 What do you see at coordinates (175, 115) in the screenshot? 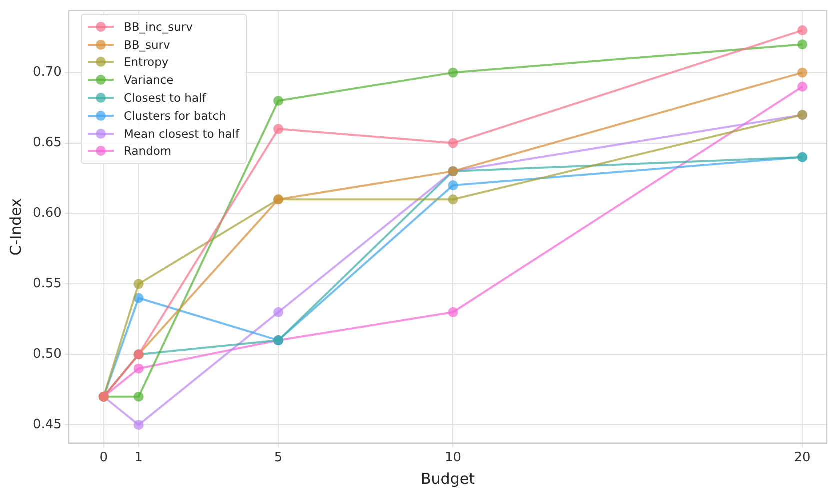
I see `legend-label: Clusters for batch` at bounding box center [175, 115].